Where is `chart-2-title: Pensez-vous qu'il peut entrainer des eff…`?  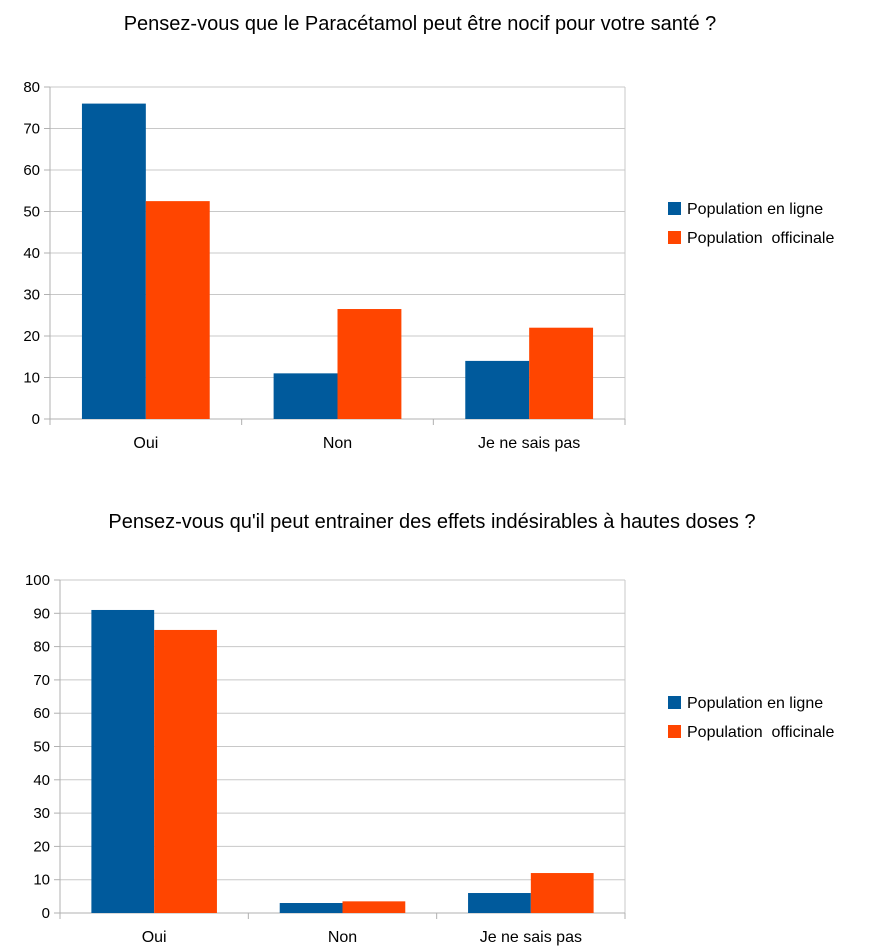 chart-2-title: Pensez-vous qu'il peut entrainer des eff… is located at coordinates (431, 522).